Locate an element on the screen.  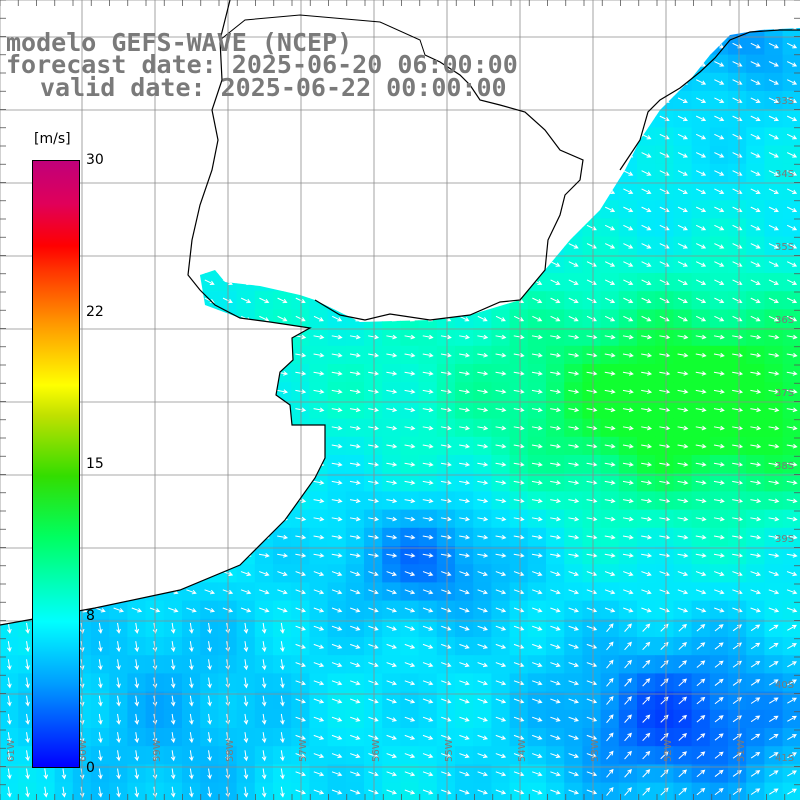
latitude-label: 38S is located at coordinates (784, 466).